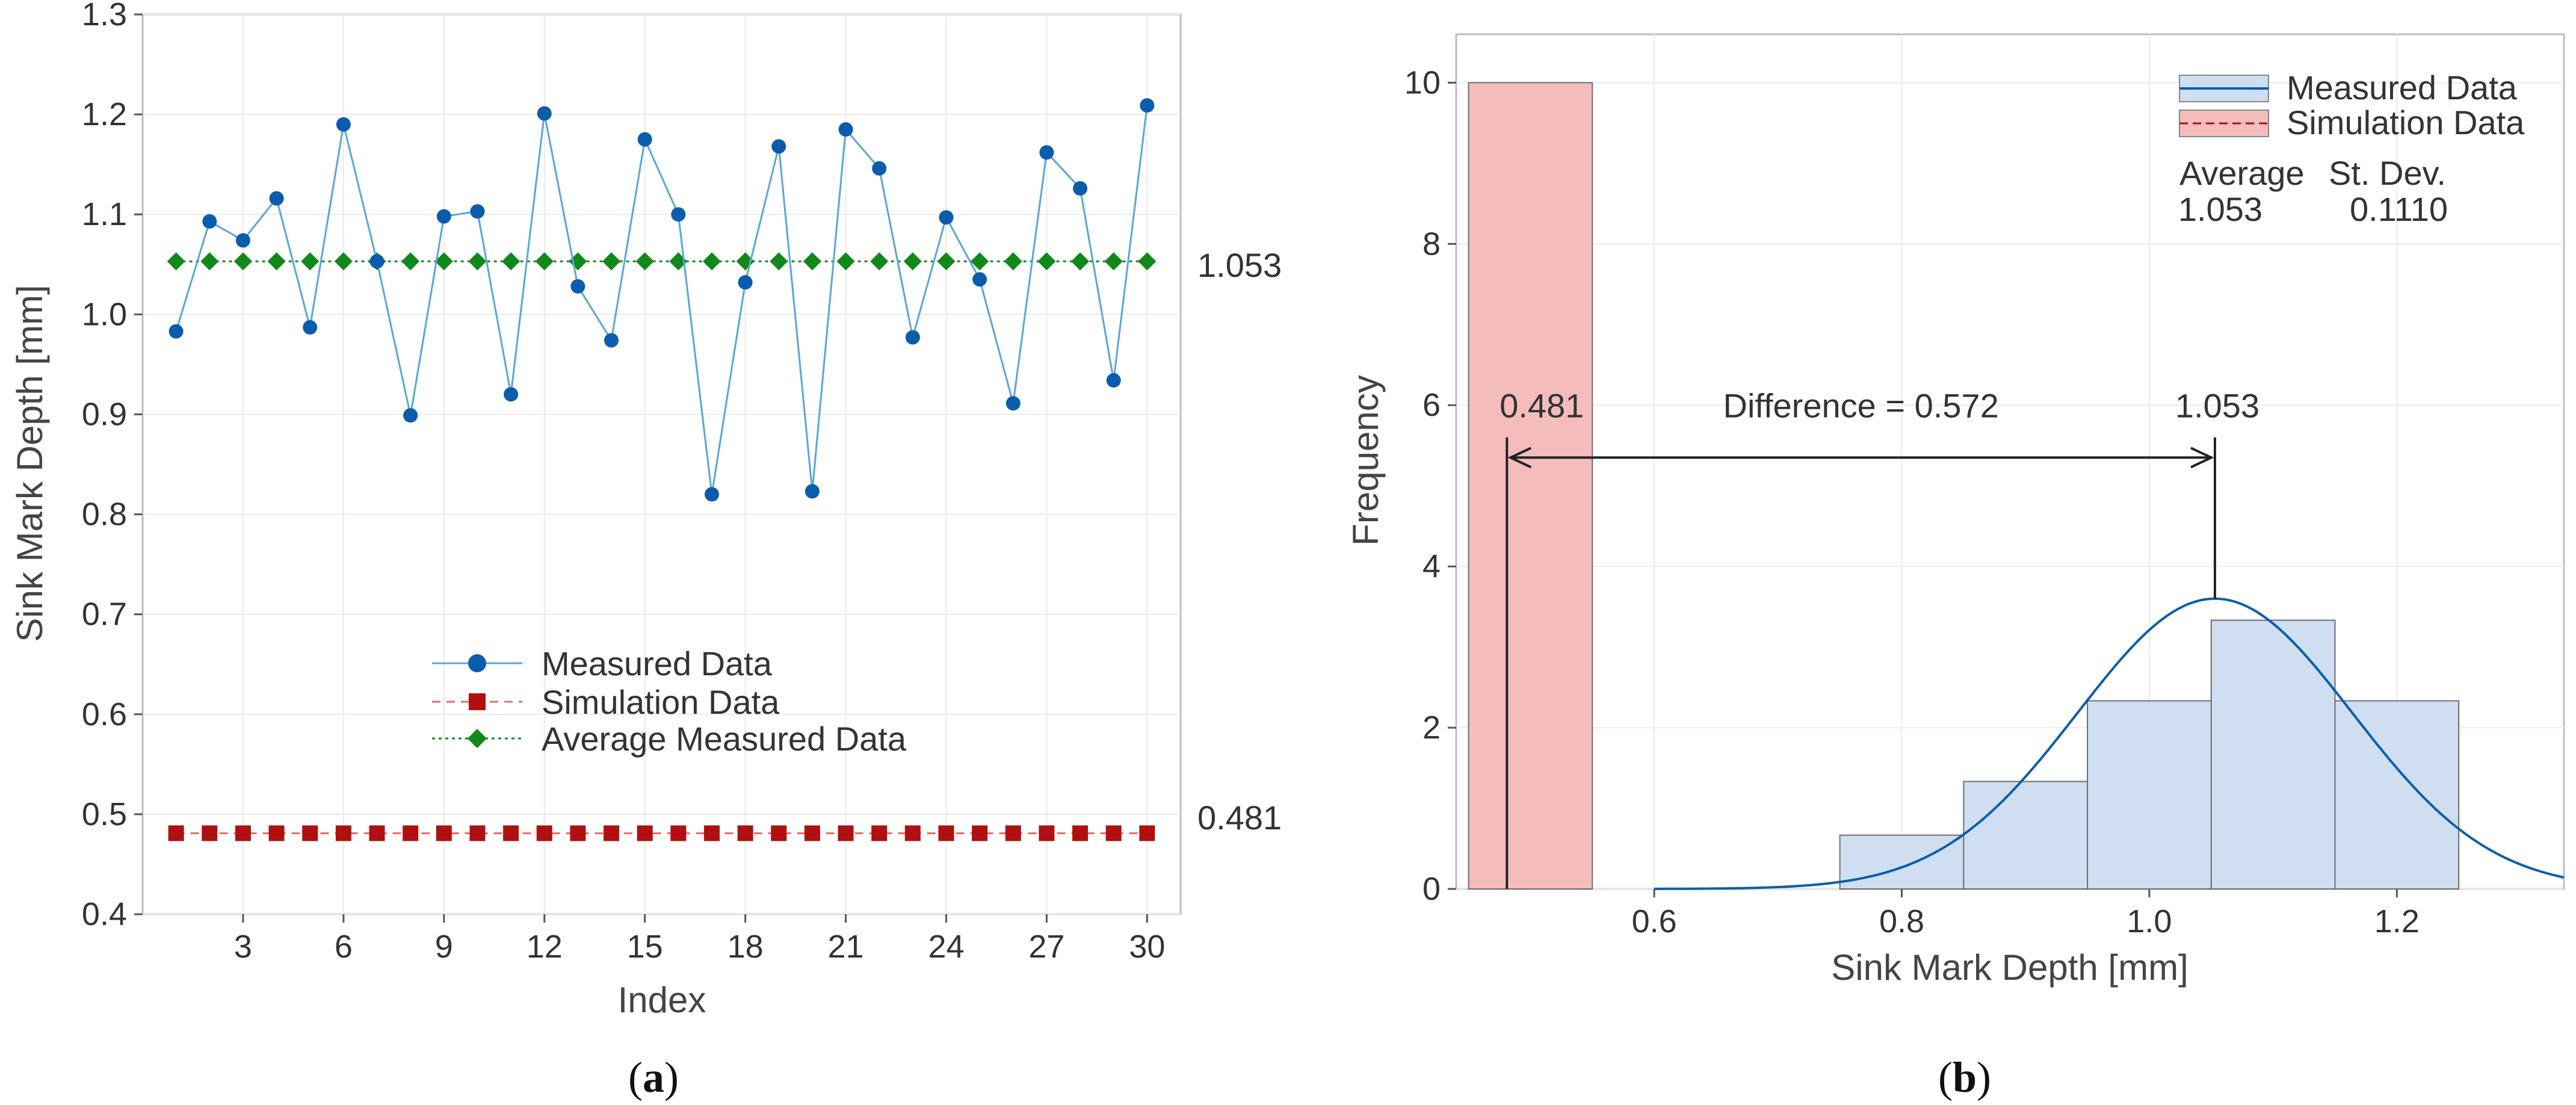 This screenshot has width=2576, height=1105. Describe the element at coordinates (846, 947) in the screenshot. I see `x-tick-label-a: 21` at that location.